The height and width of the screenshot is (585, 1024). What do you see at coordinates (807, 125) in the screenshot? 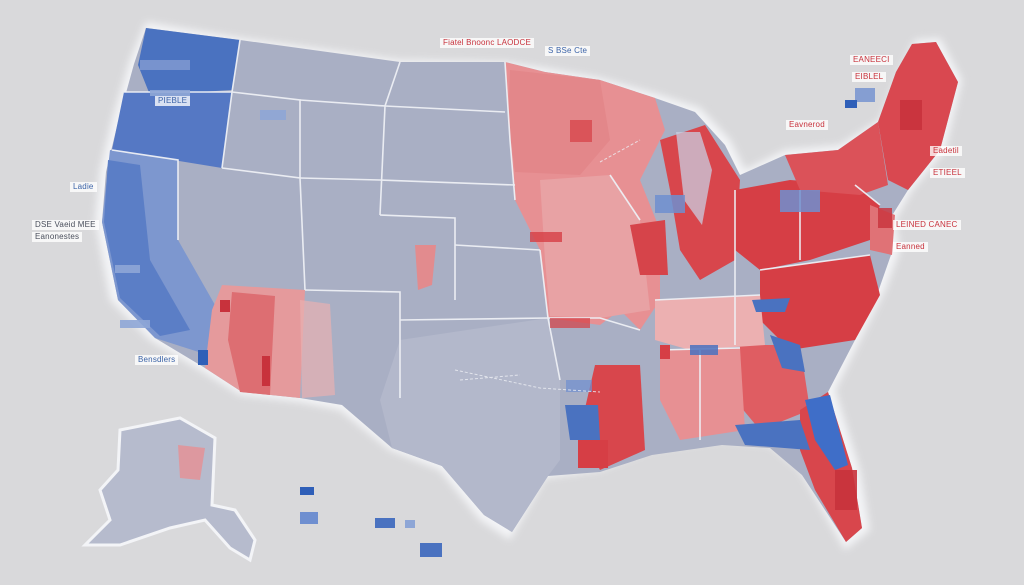
I see `map-label: Eavnerod` at bounding box center [807, 125].